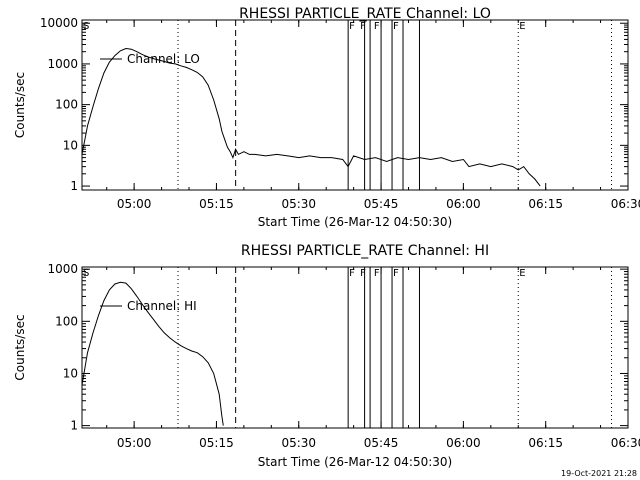  Describe the element at coordinates (152, 353) in the screenshot. I see `data-series-line` at that location.